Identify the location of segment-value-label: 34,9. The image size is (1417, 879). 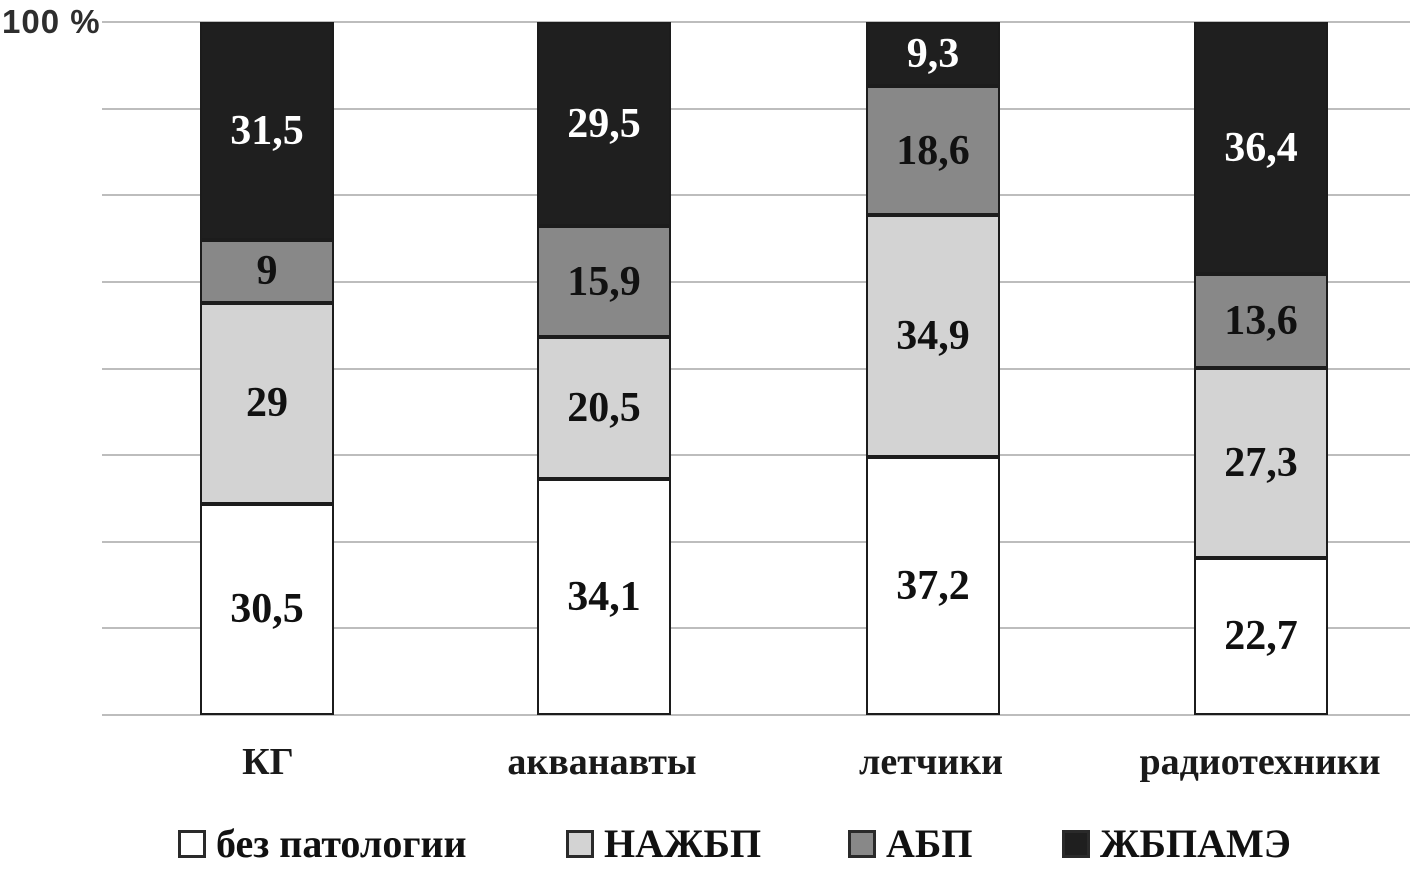
(933, 336).